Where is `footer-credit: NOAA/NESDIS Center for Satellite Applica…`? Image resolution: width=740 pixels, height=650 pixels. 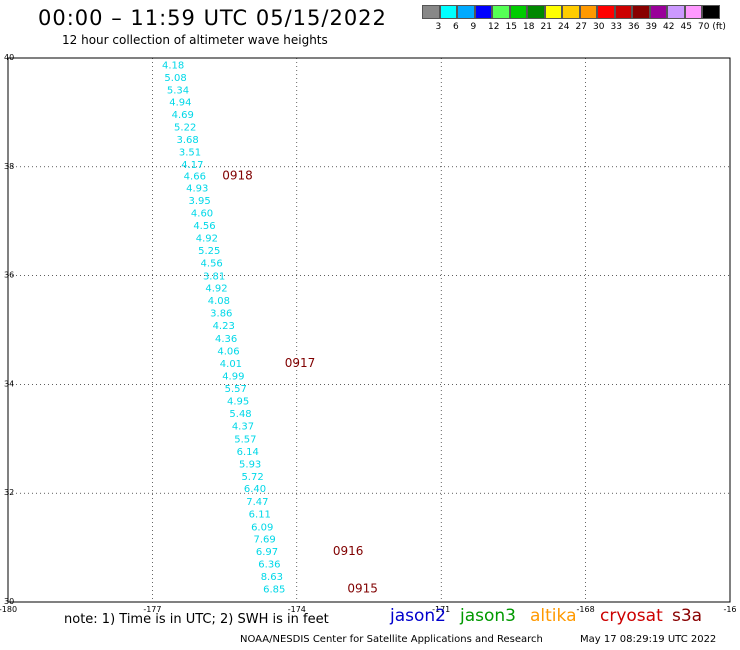 footer-credit: NOAA/NESDIS Center for Satellite Applica… is located at coordinates (391, 639).